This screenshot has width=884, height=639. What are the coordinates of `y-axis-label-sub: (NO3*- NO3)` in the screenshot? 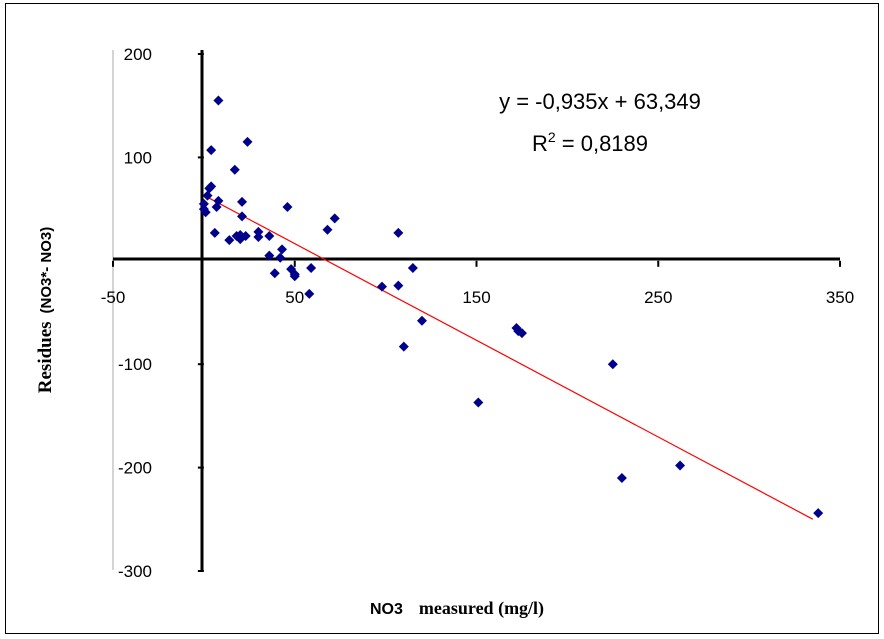 It's located at (46, 270).